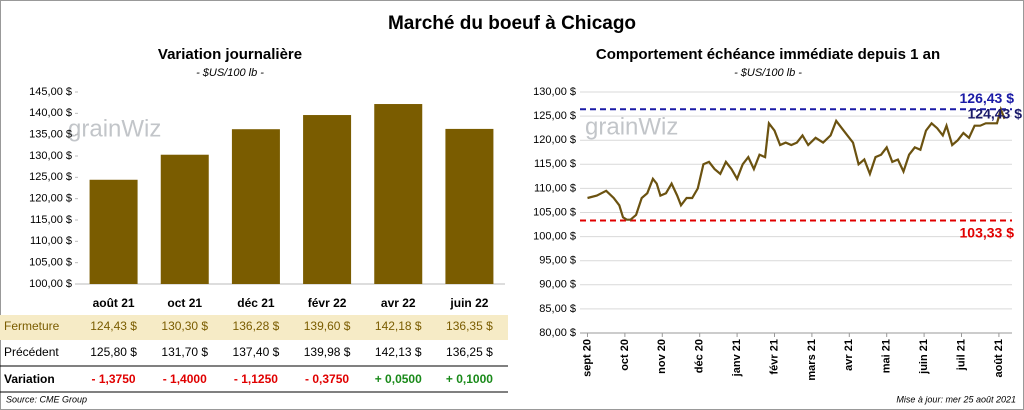  I want to click on table-cell: - 1,3750, so click(114, 379).